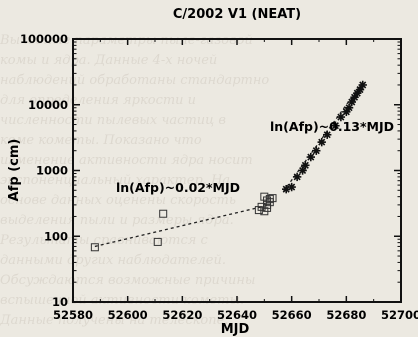  Describe the element at coordinates (182, 315) in the screenshot. I see `x-tick-label: 52620` at that location.